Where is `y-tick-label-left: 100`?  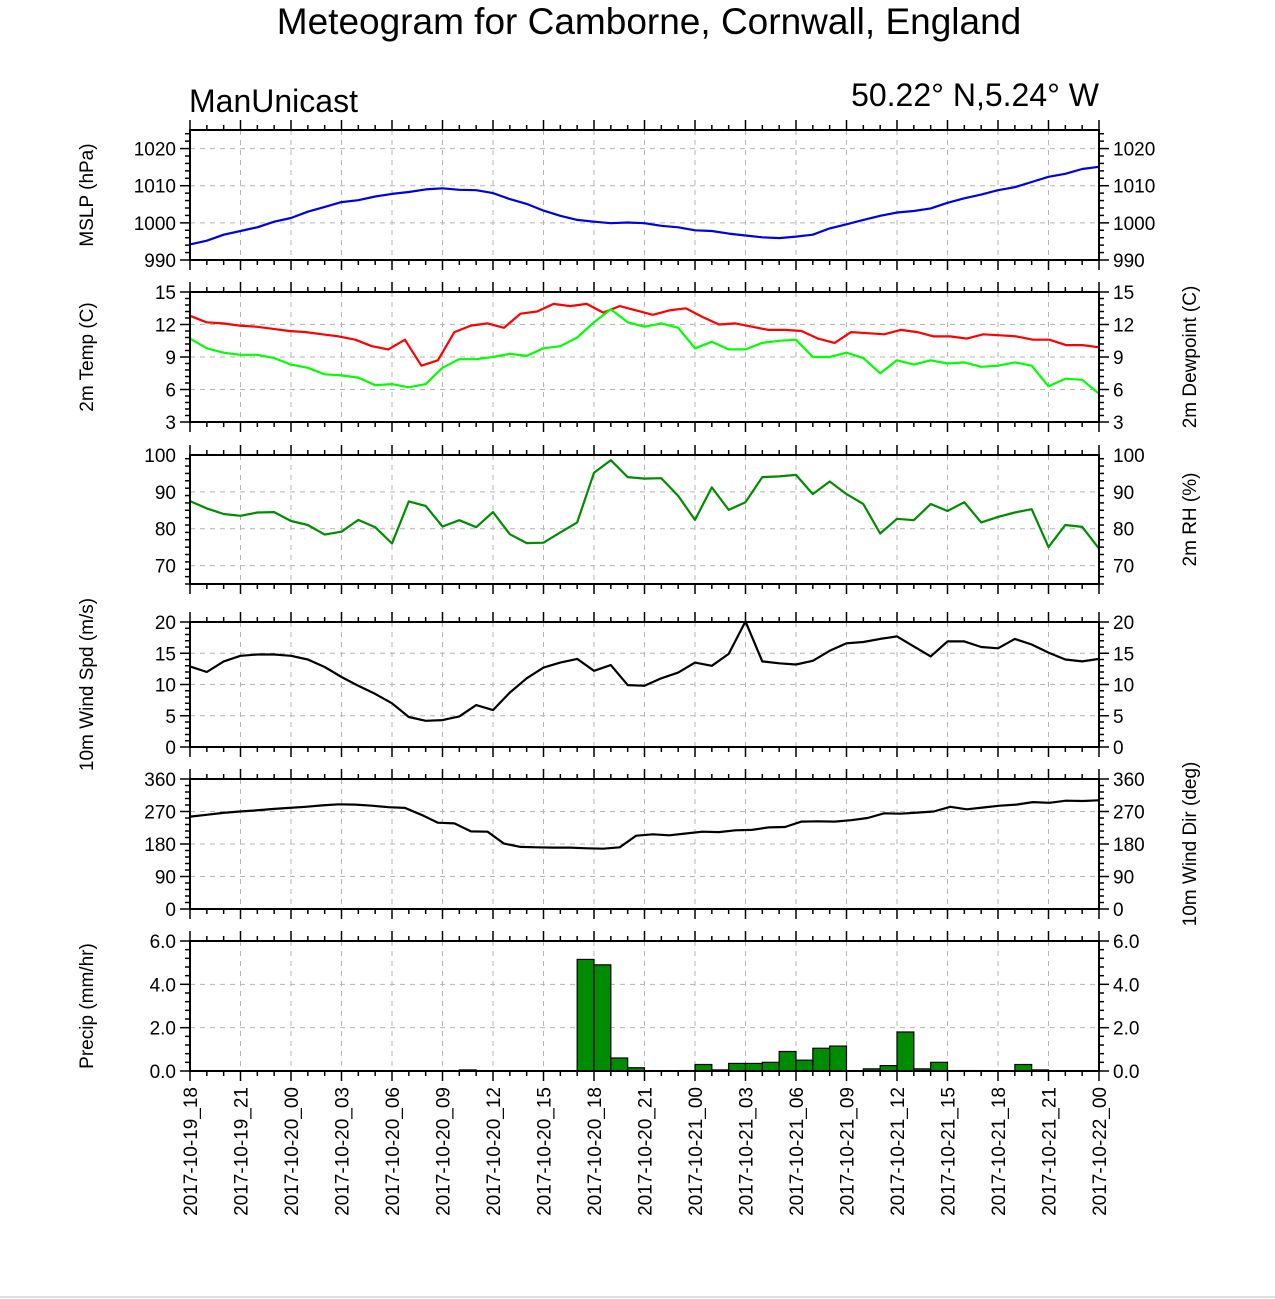
y-tick-label-left: 100 is located at coordinates (160, 456).